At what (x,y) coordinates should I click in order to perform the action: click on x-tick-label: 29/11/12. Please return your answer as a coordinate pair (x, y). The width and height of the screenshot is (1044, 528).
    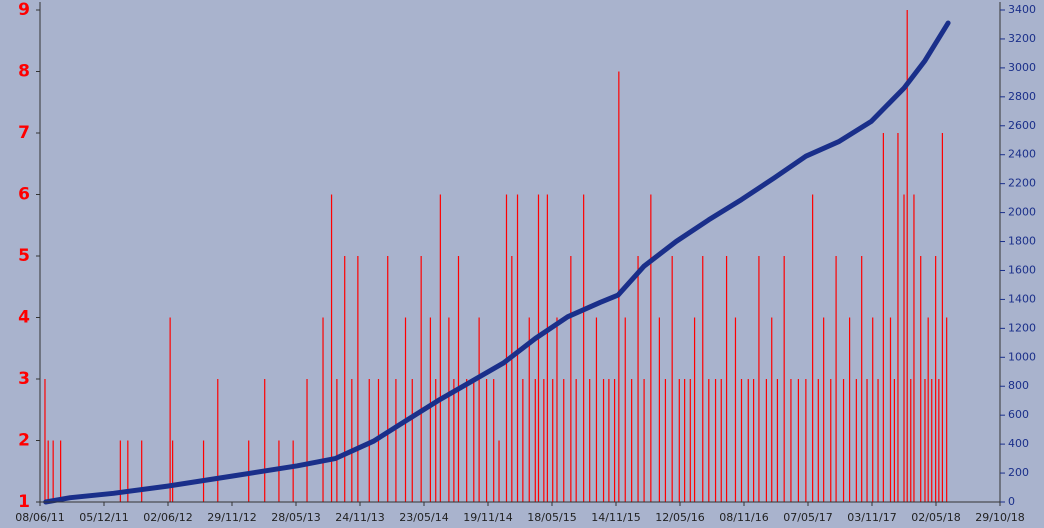
    Looking at the image, I should click on (231, 517).